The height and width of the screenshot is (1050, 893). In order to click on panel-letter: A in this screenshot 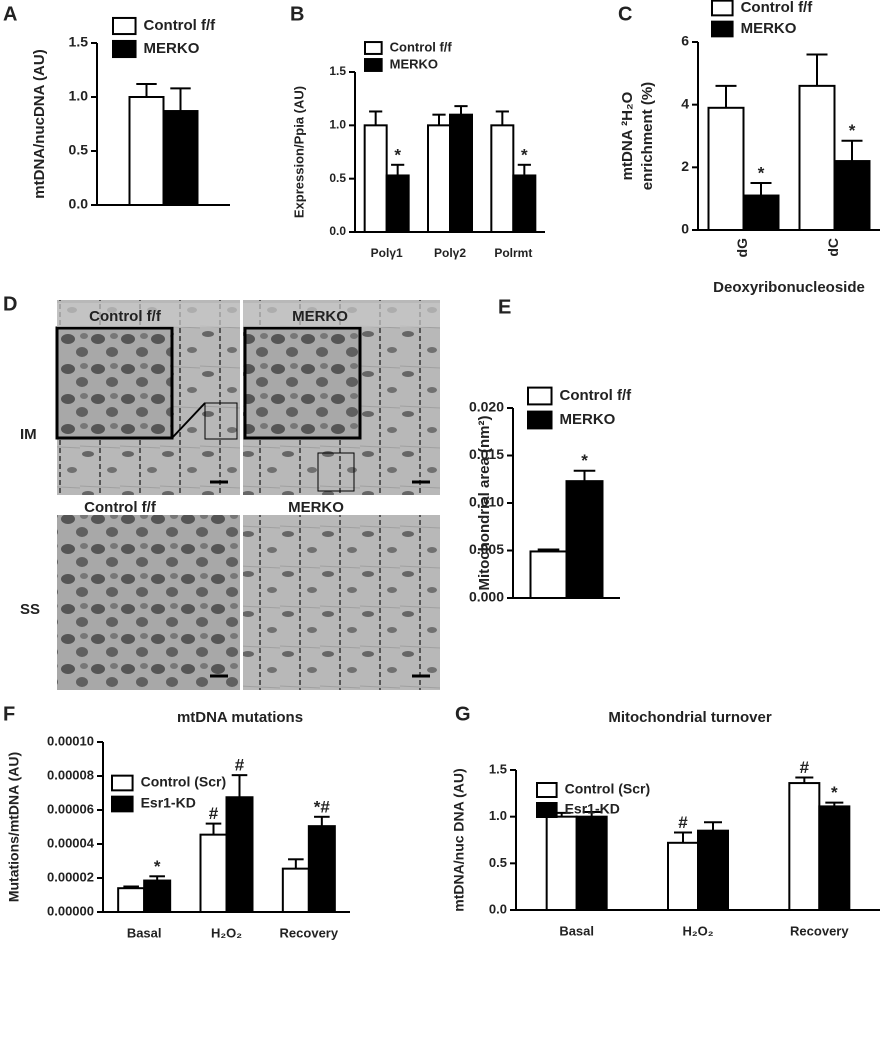, I will do `click(10, 14)`.